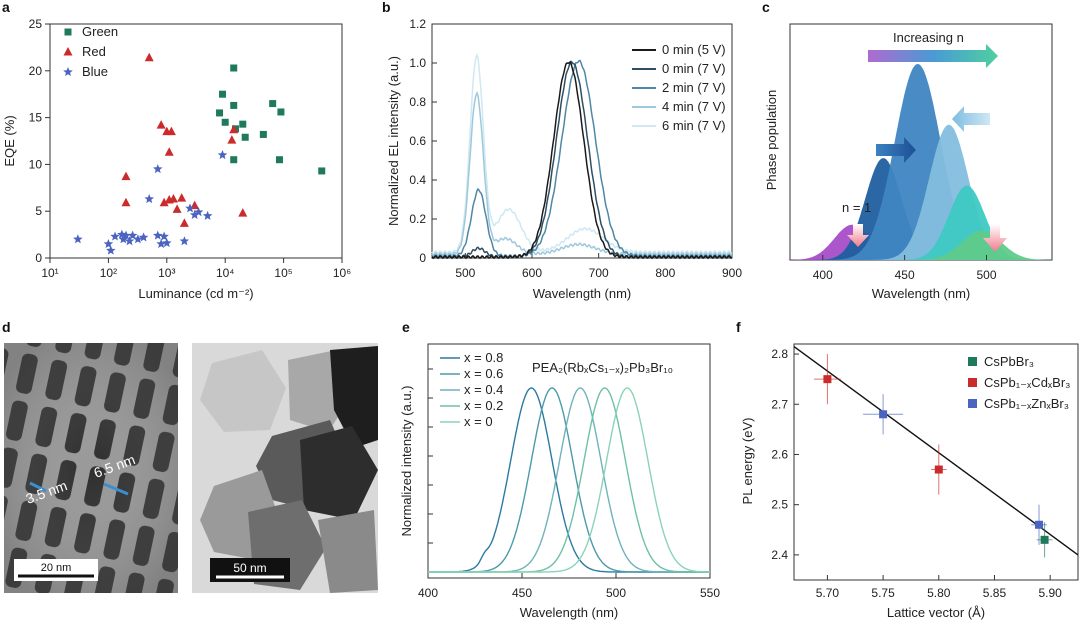 The width and height of the screenshot is (1080, 622). Describe the element at coordinates (417, 102) in the screenshot. I see `panel-b-y-tick-label: 0.8` at that location.